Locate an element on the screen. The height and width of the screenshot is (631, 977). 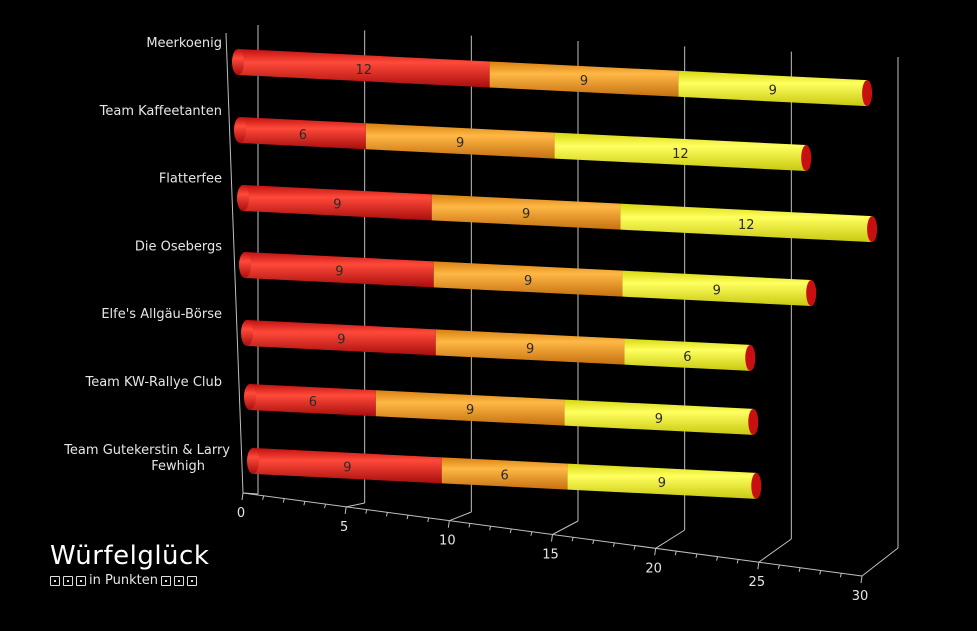
category-label: Elfe's Allgäu-Börse is located at coordinates (161, 314).